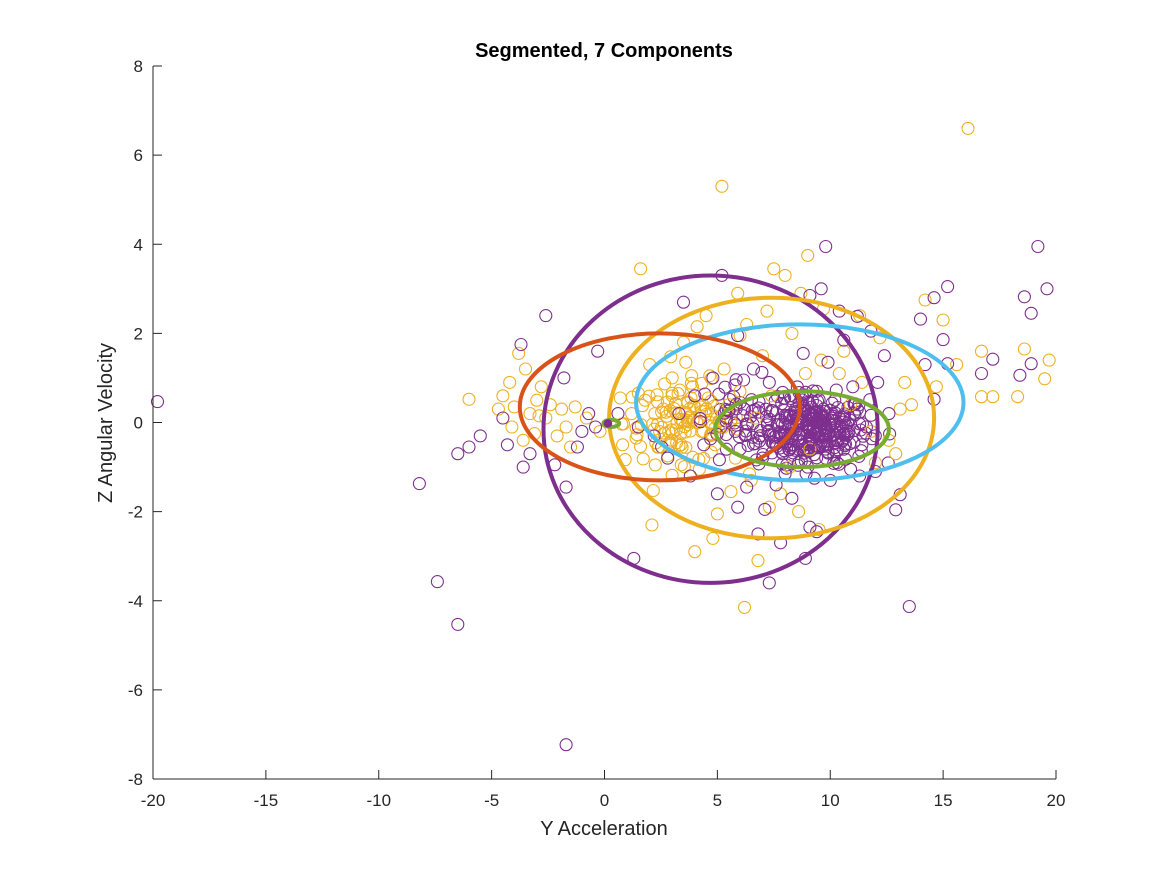 The width and height of the screenshot is (1167, 875). Describe the element at coordinates (266, 800) in the screenshot. I see `x-tick-label: -15` at that location.